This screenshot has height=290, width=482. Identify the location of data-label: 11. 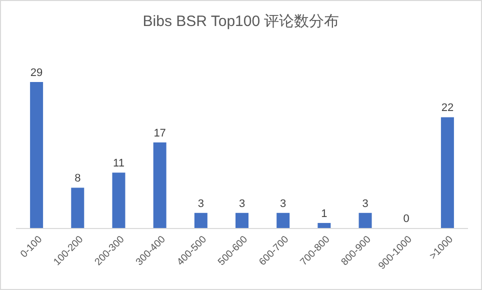
(118, 164).